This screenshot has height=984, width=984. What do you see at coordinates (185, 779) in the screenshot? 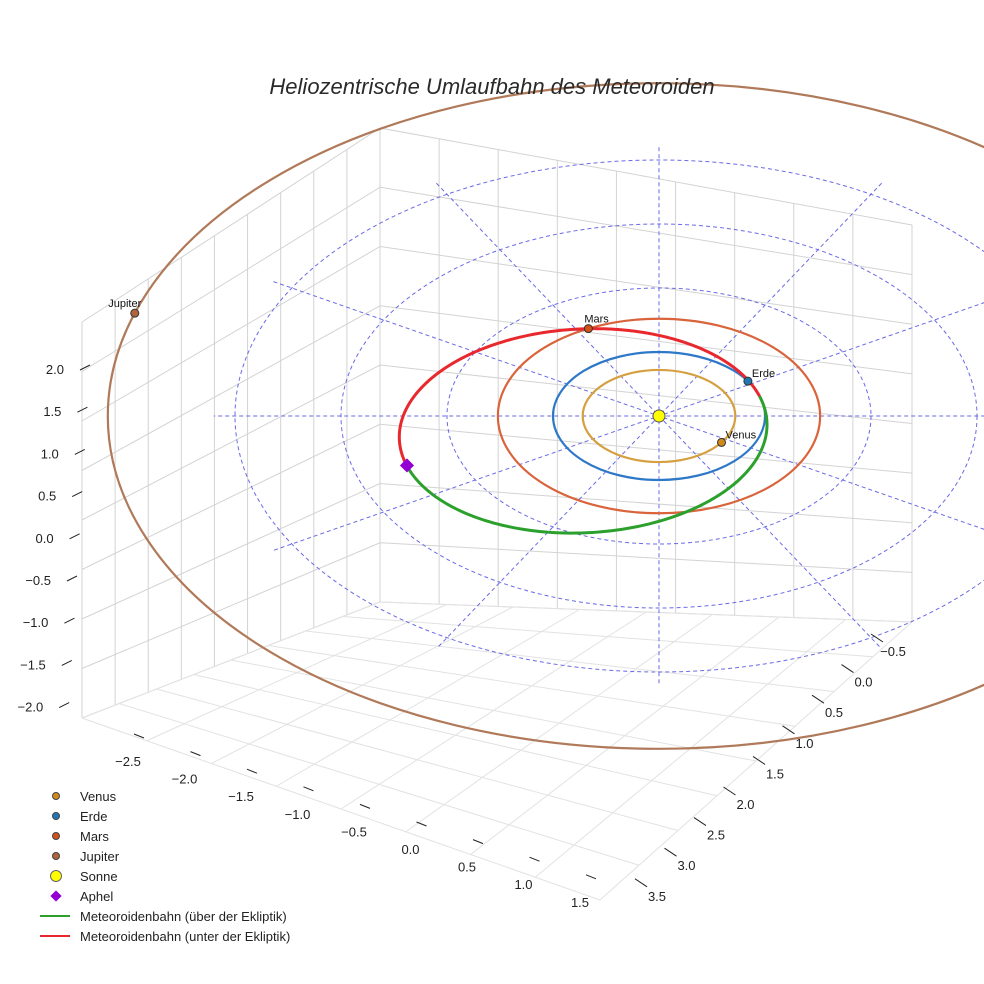
I see `x-tick-label: −2.0` at bounding box center [185, 779].